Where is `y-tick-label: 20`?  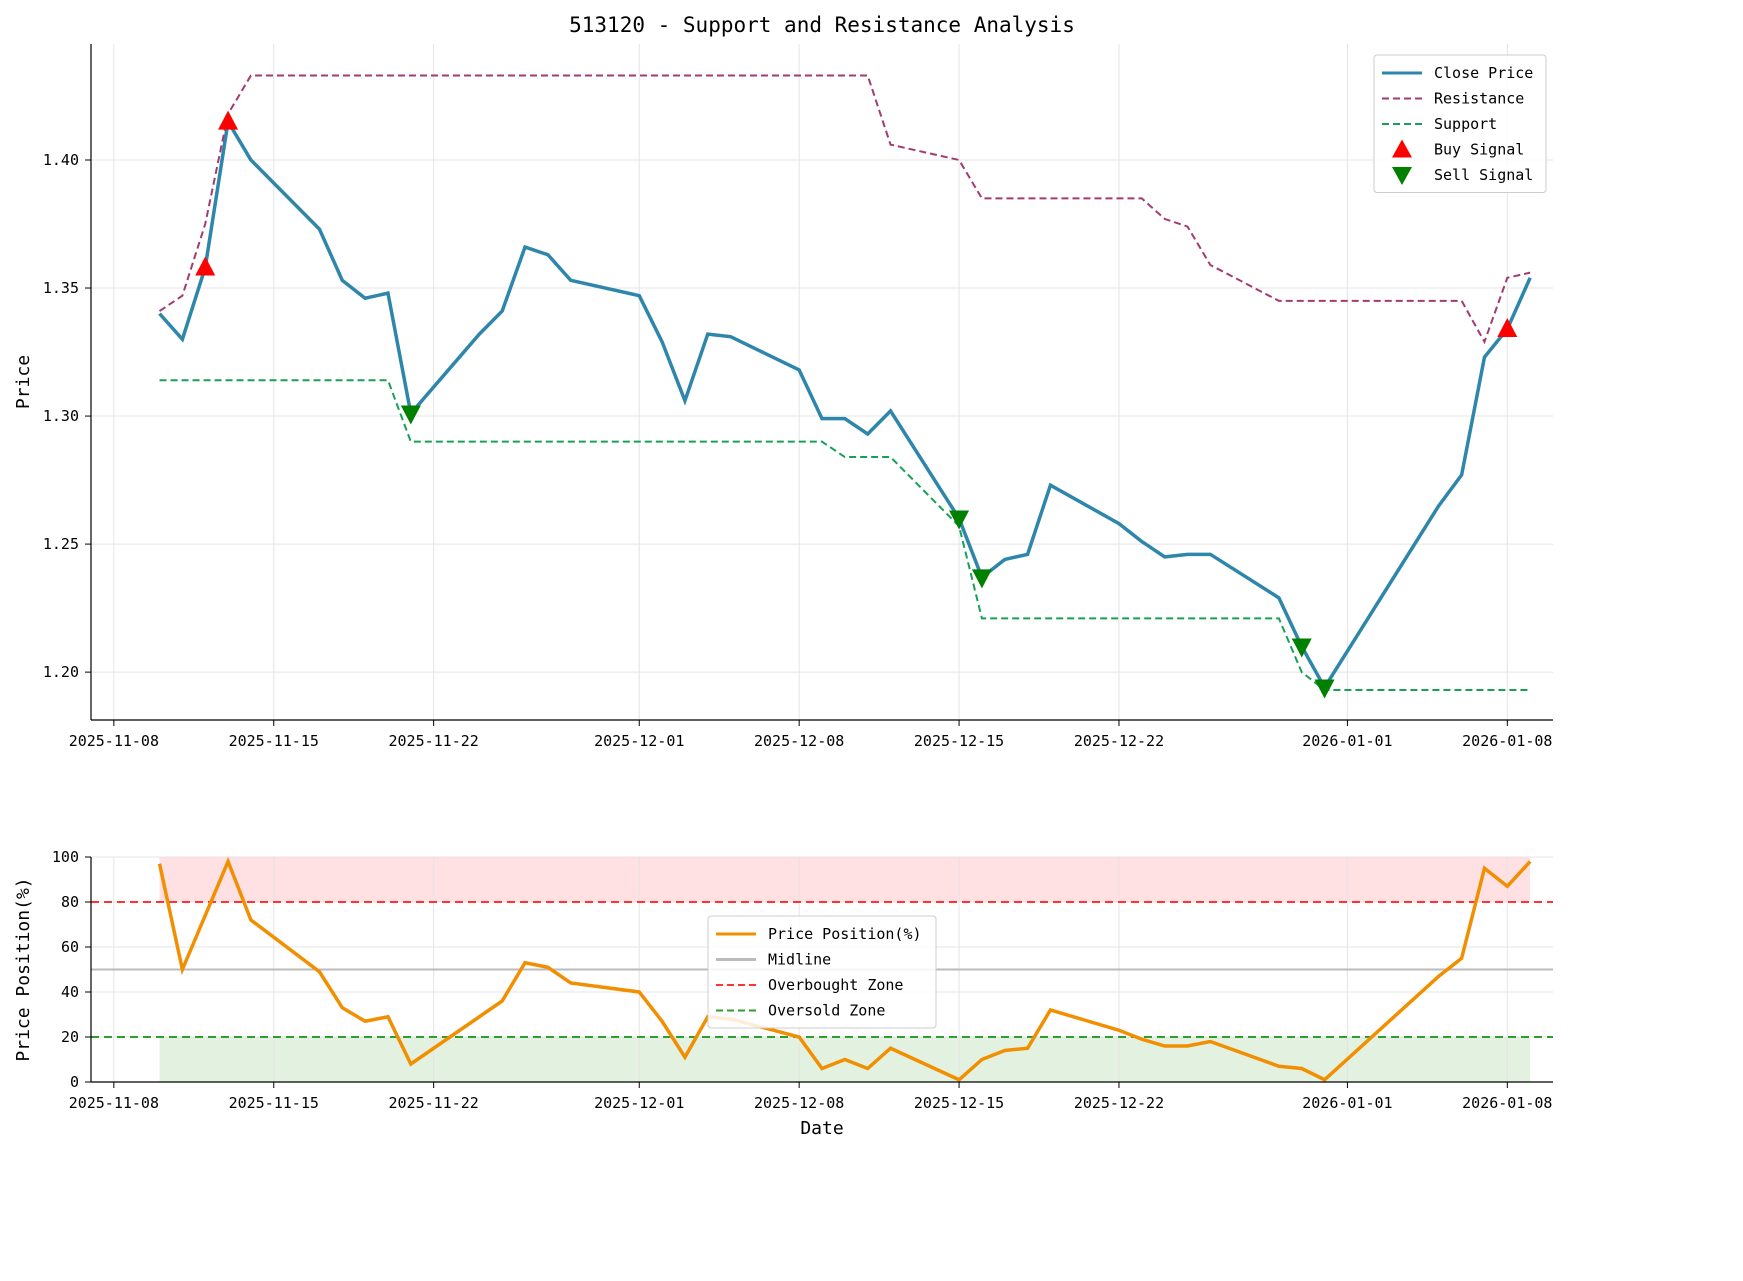
y-tick-label: 20 is located at coordinates (70, 1037).